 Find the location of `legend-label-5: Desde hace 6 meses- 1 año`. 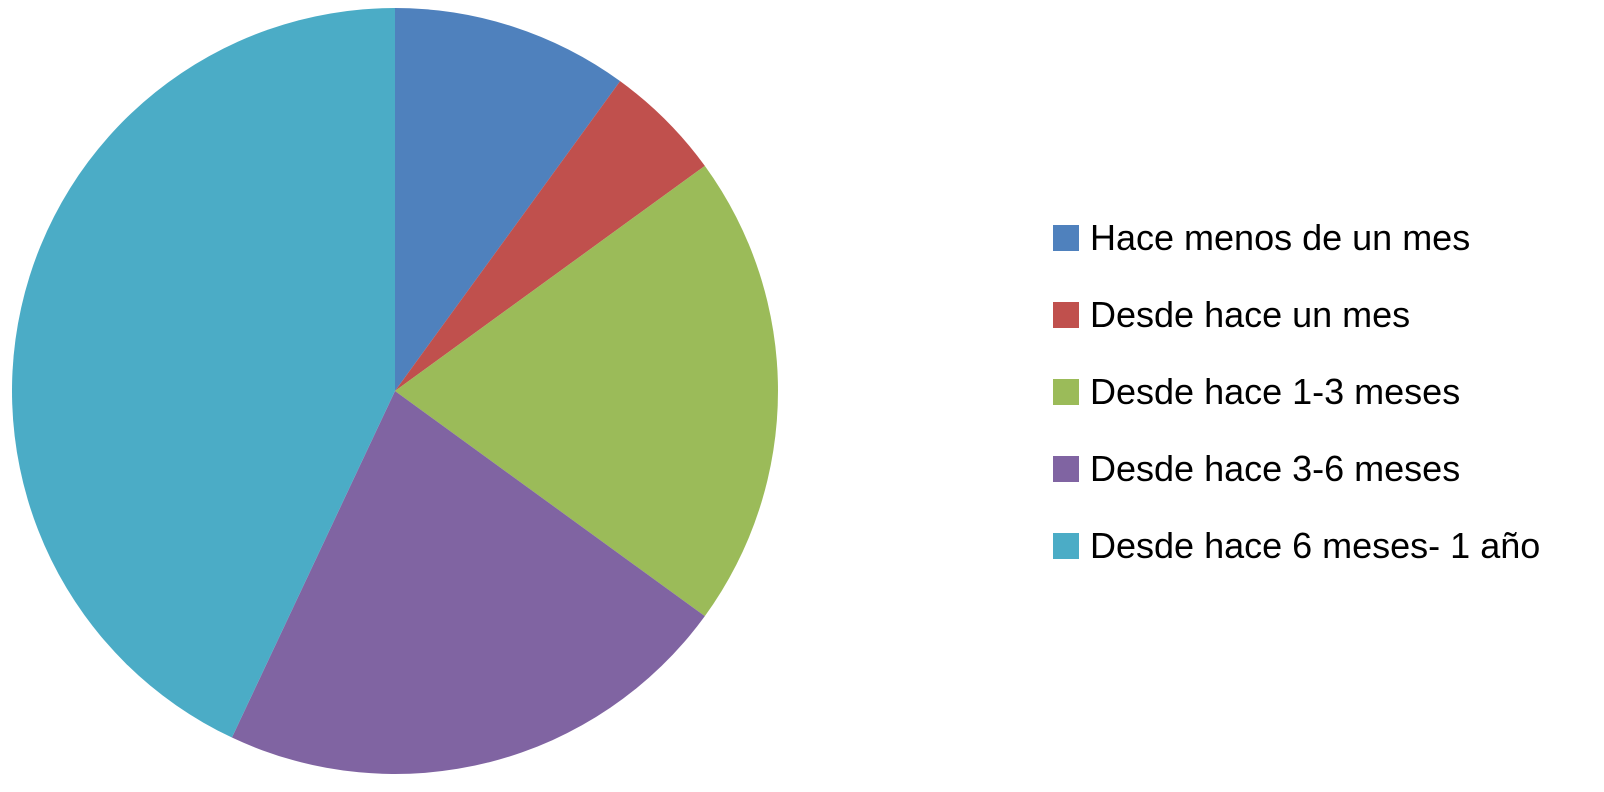

legend-label-5: Desde hace 6 meses- 1 año is located at coordinates (1315, 545).